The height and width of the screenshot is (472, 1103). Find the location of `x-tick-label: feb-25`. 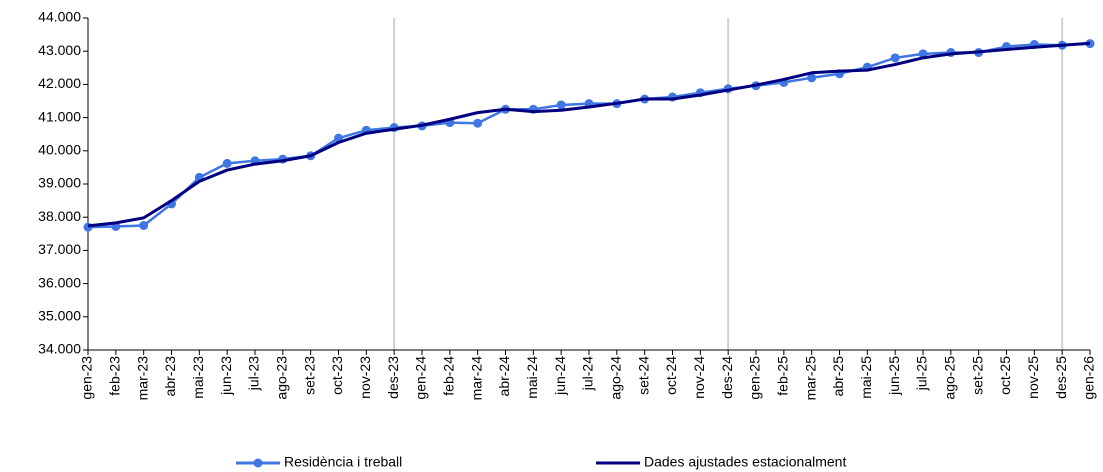

x-tick-label: feb-25 is located at coordinates (783, 376).